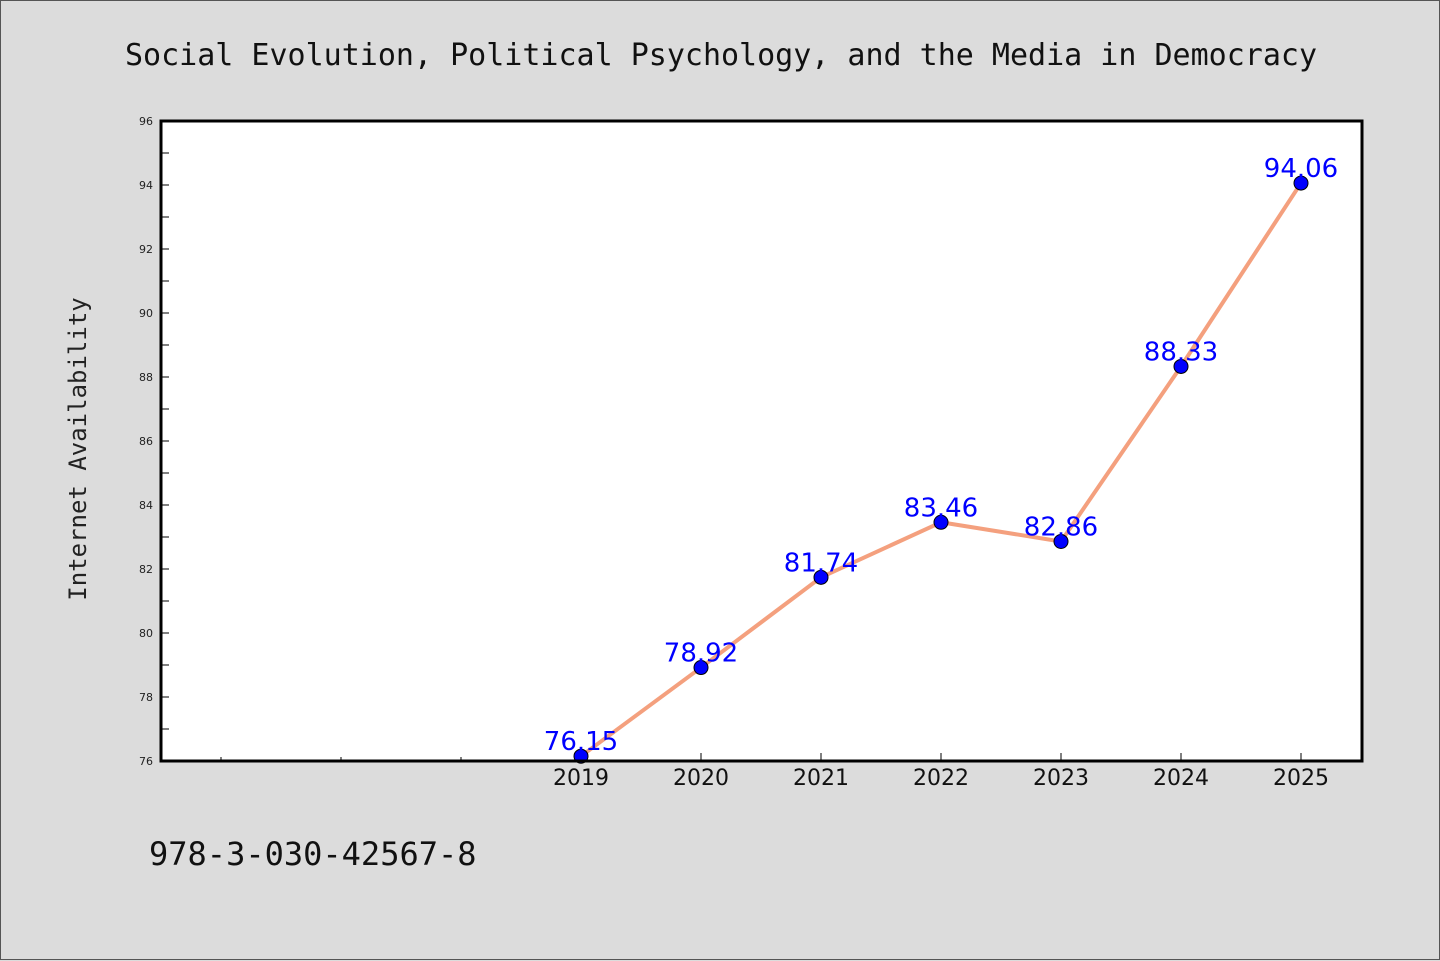 Image resolution: width=1440 pixels, height=961 pixels. I want to click on y-tick-label: 80, so click(146, 633).